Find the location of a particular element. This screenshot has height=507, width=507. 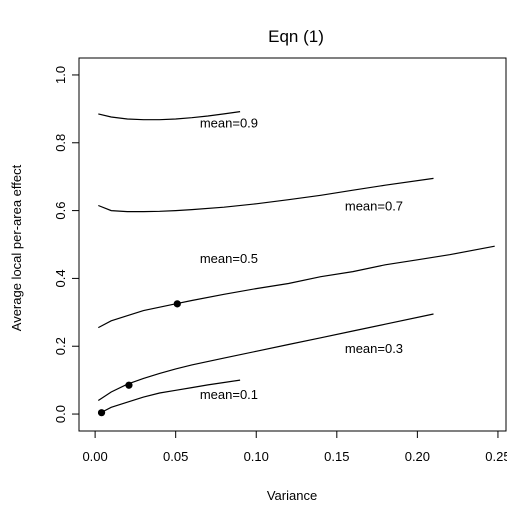

y-tick-label: 0.8 is located at coordinates (60, 143).